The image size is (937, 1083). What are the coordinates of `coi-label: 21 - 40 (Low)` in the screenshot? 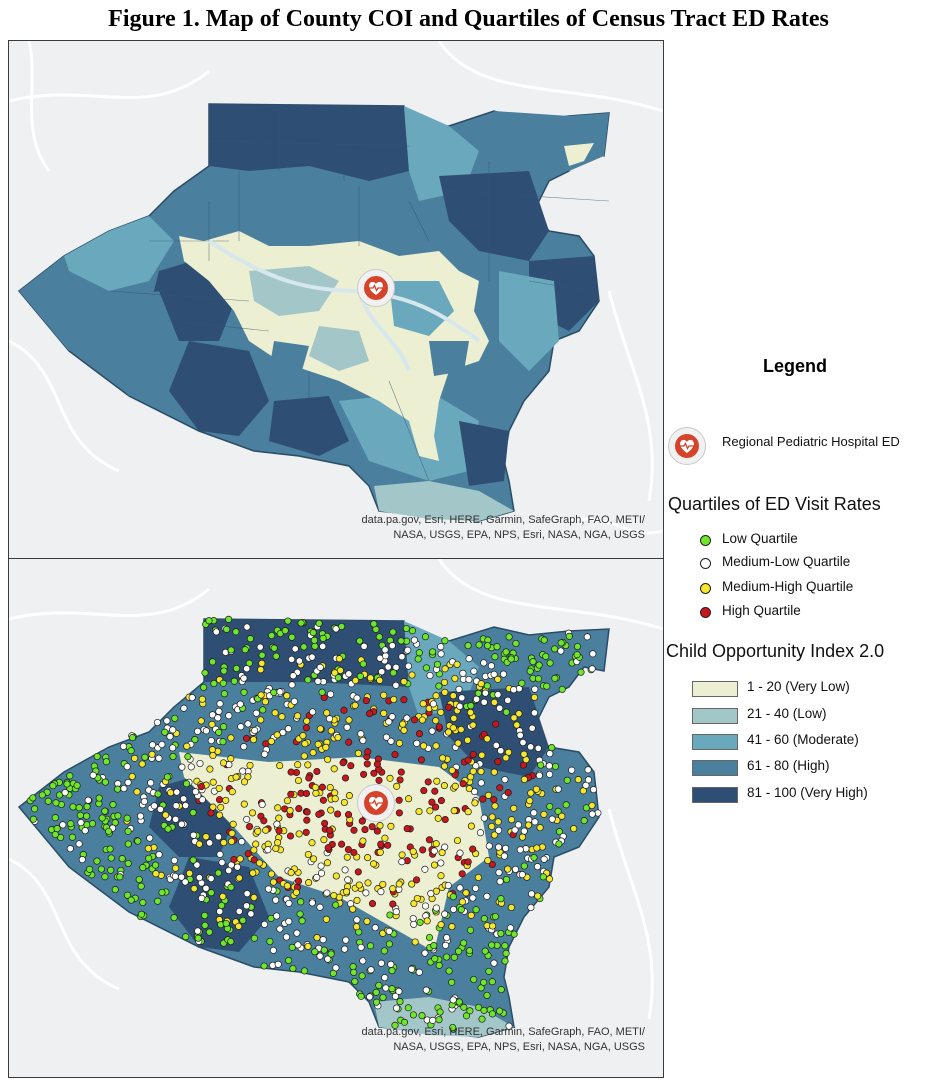 It's located at (787, 713).